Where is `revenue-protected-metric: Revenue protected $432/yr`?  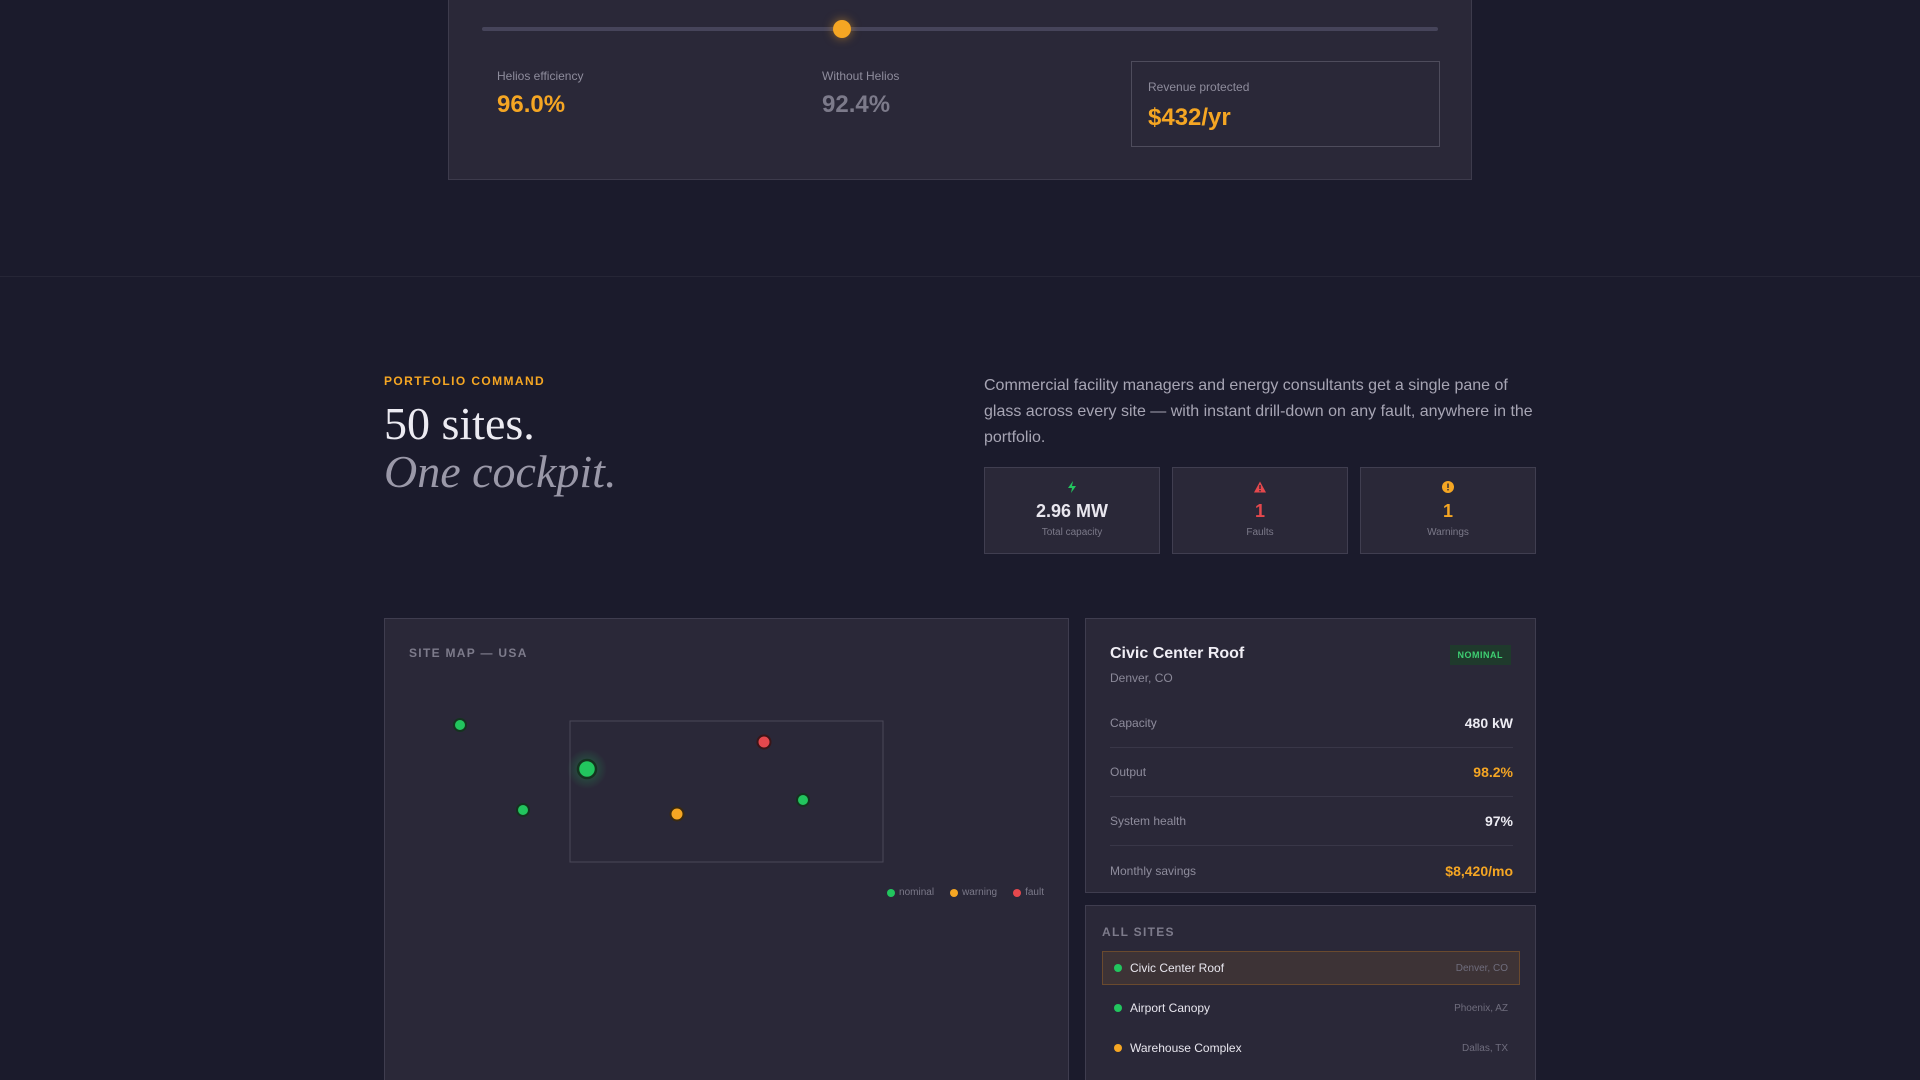 revenue-protected-metric: Revenue protected $432/yr is located at coordinates (1285, 104).